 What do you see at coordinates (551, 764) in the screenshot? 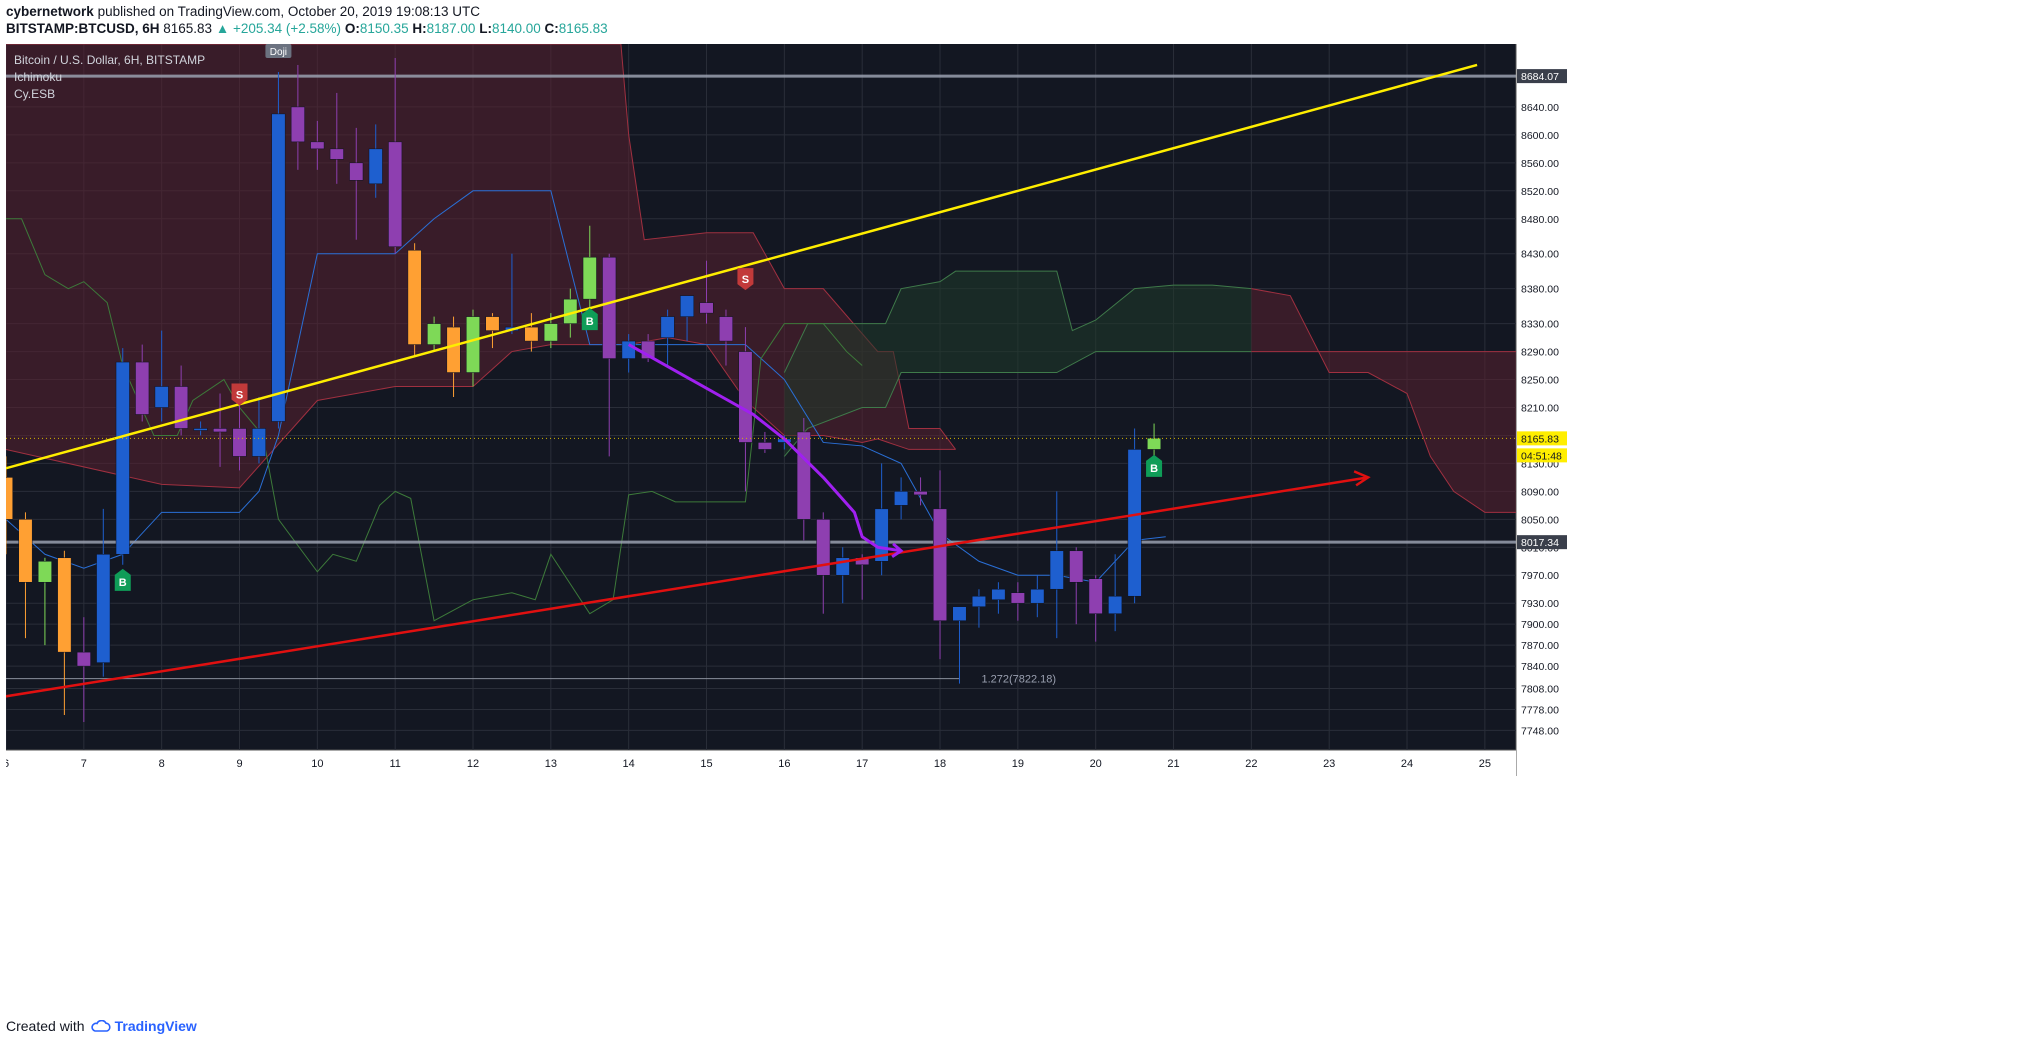
I see `x-tick-label: 13` at bounding box center [551, 764].